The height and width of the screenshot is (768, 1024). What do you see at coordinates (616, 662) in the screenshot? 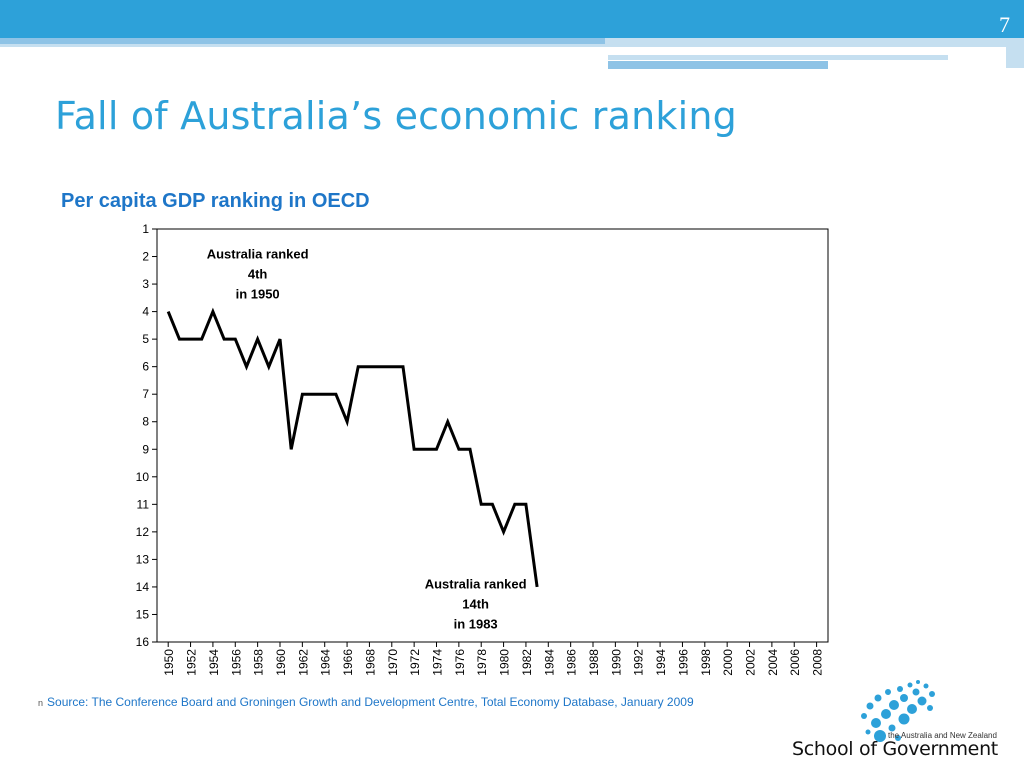
I see `x-tick-label: 1990` at bounding box center [616, 662].